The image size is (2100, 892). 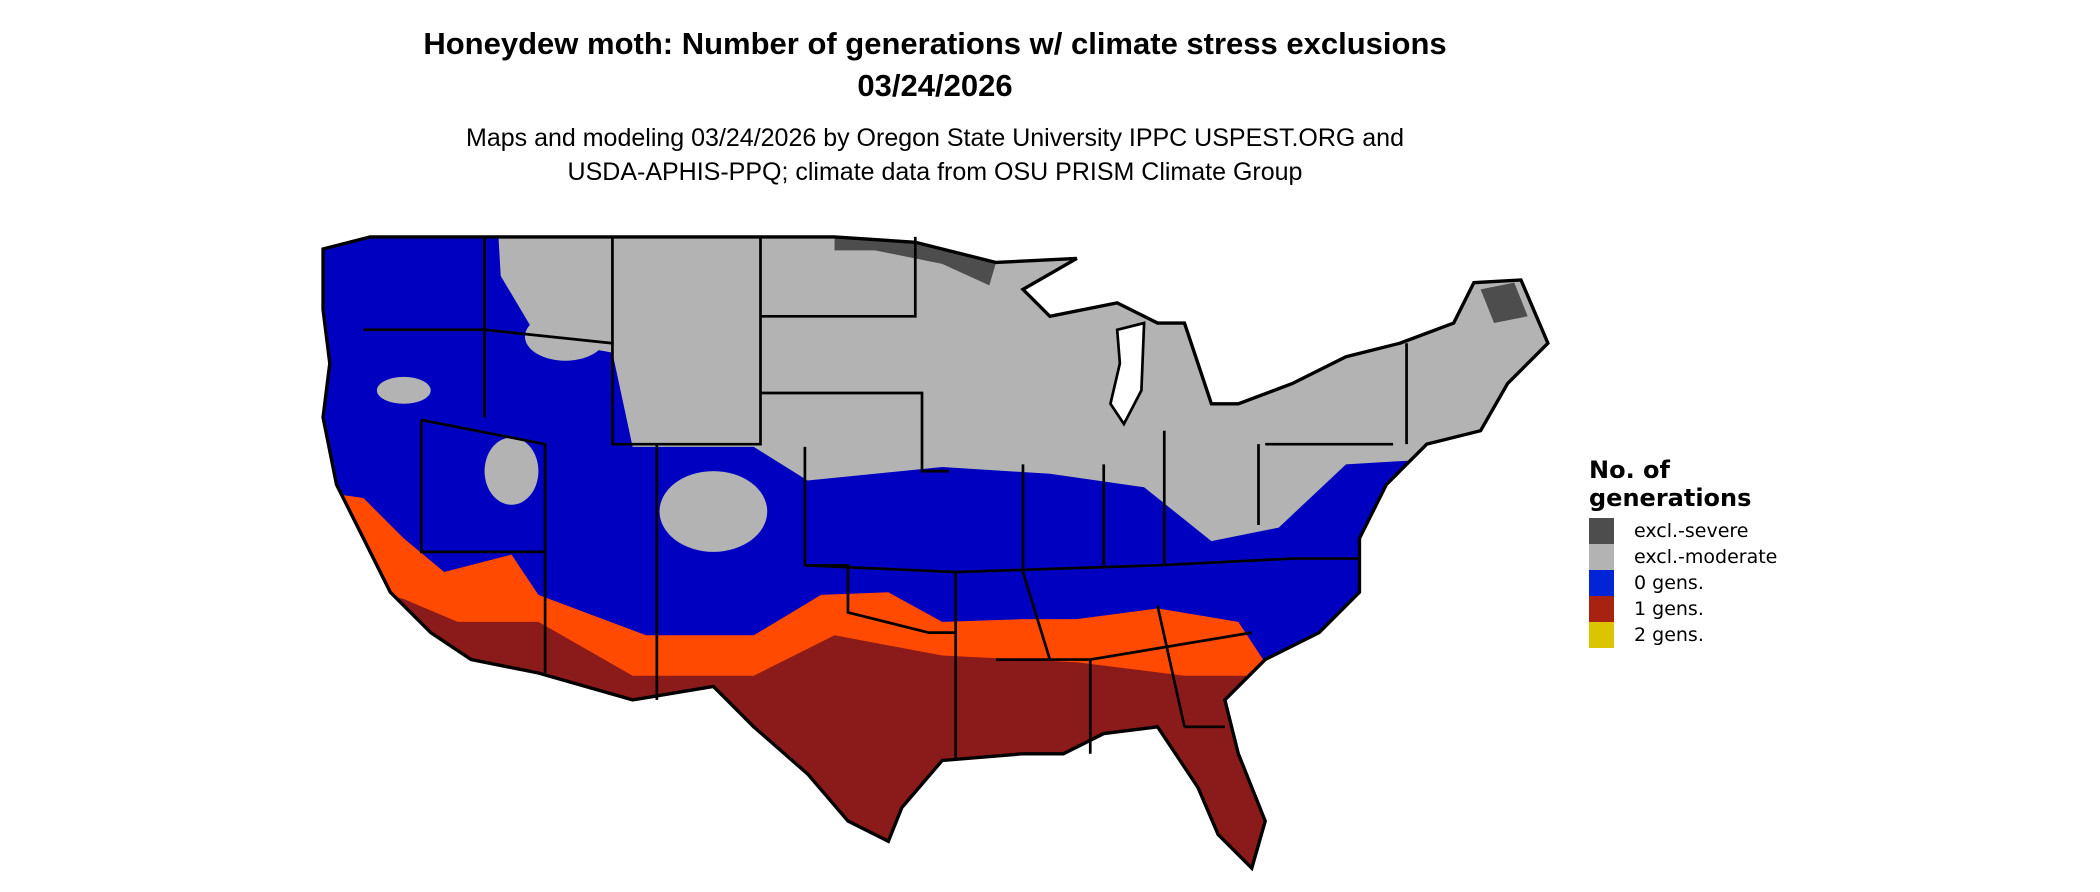 I want to click on legend-label: 2 gens., so click(x=1669, y=635).